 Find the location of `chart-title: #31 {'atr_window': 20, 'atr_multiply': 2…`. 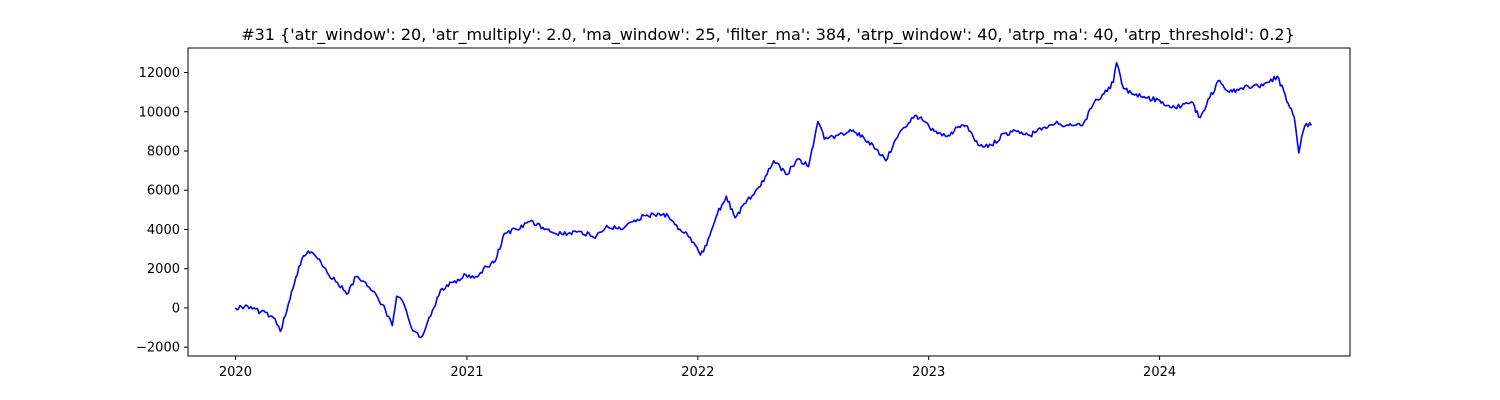

chart-title: #31 {'atr_window': 20, 'atr_multiply': 2… is located at coordinates (768, 35).